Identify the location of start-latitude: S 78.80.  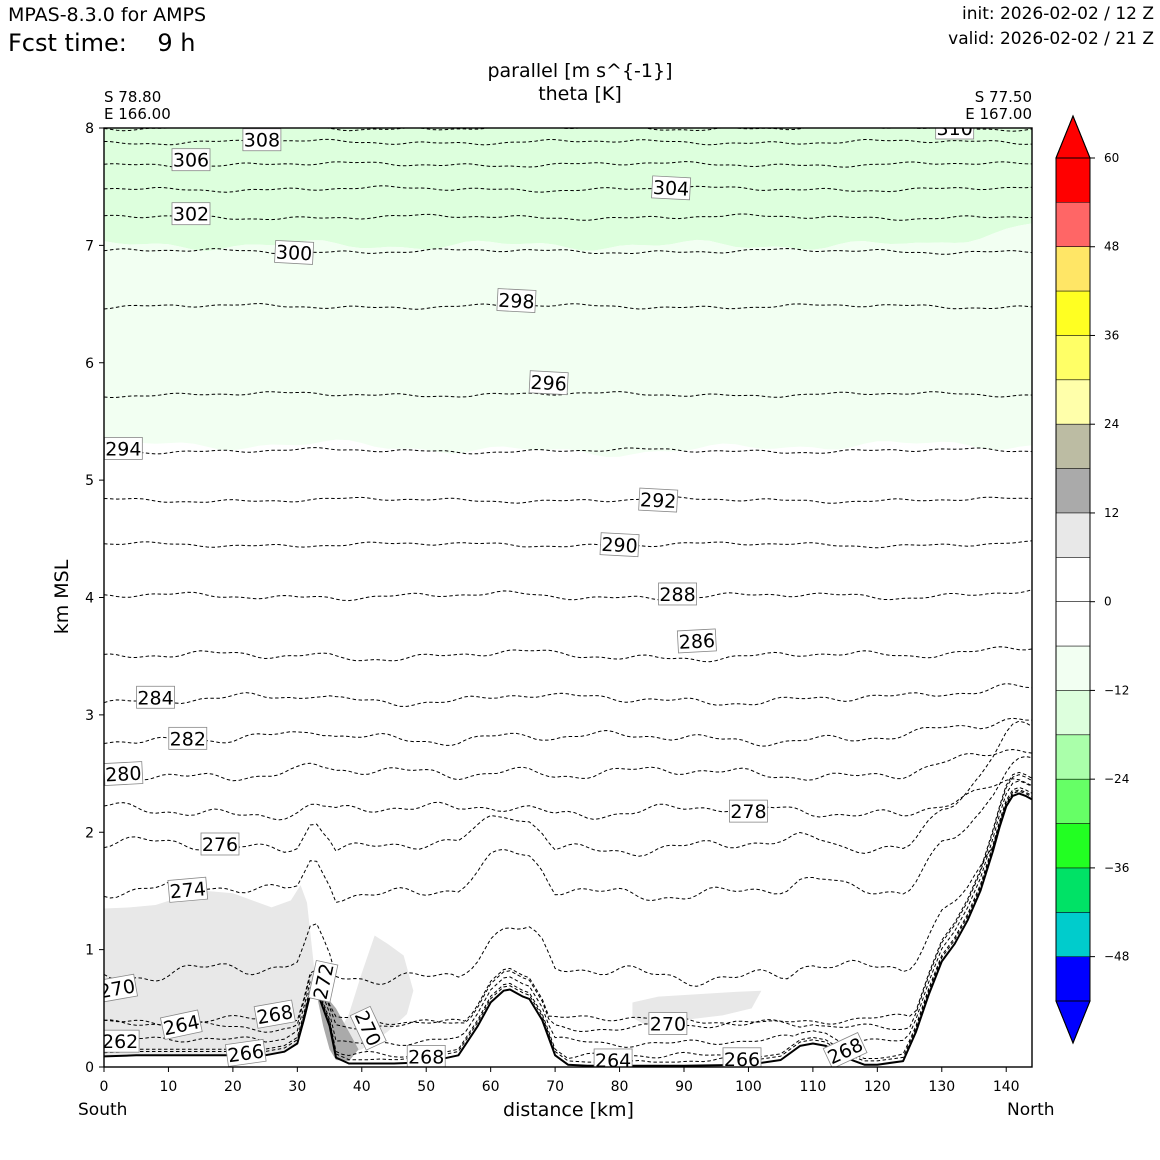
(133, 97).